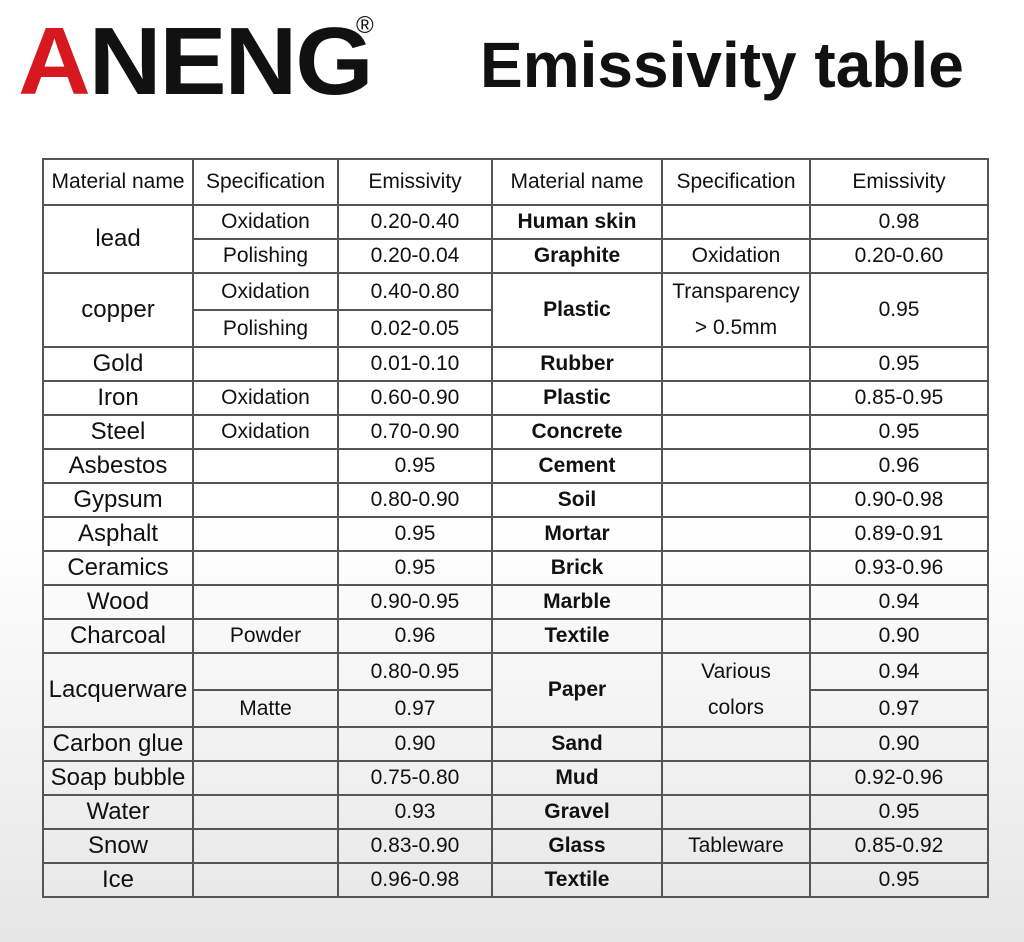 The image size is (1024, 942). I want to click on registered-mark: ®, so click(365, 25).